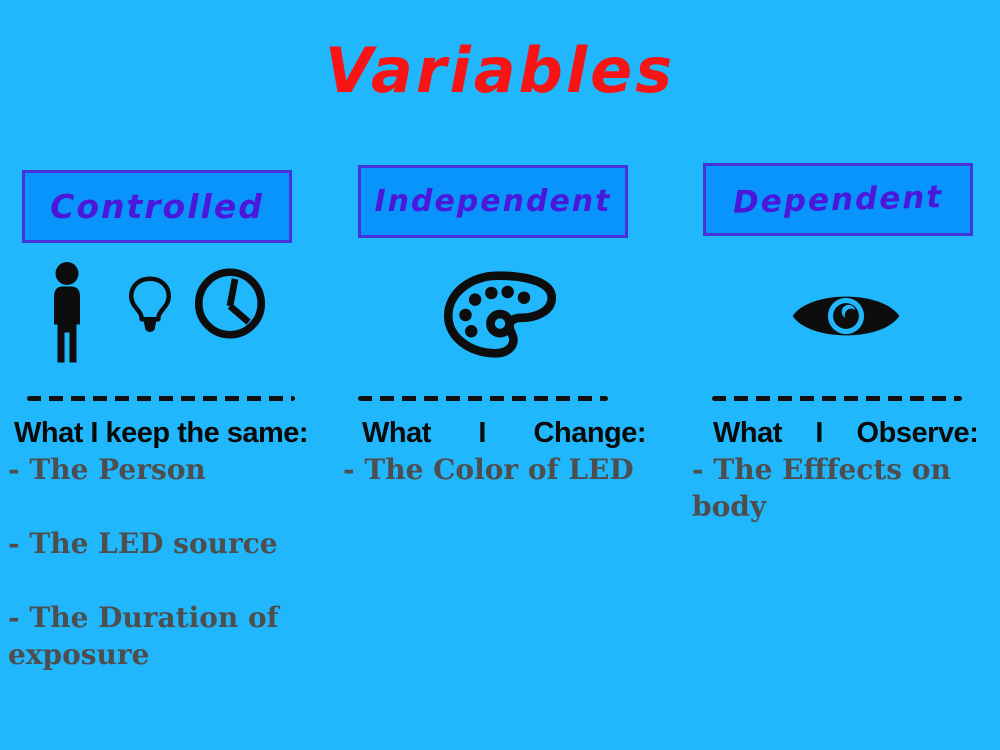 Image resolution: width=1000 pixels, height=750 pixels. Describe the element at coordinates (67, 312) in the screenshot. I see `person-icon` at that location.